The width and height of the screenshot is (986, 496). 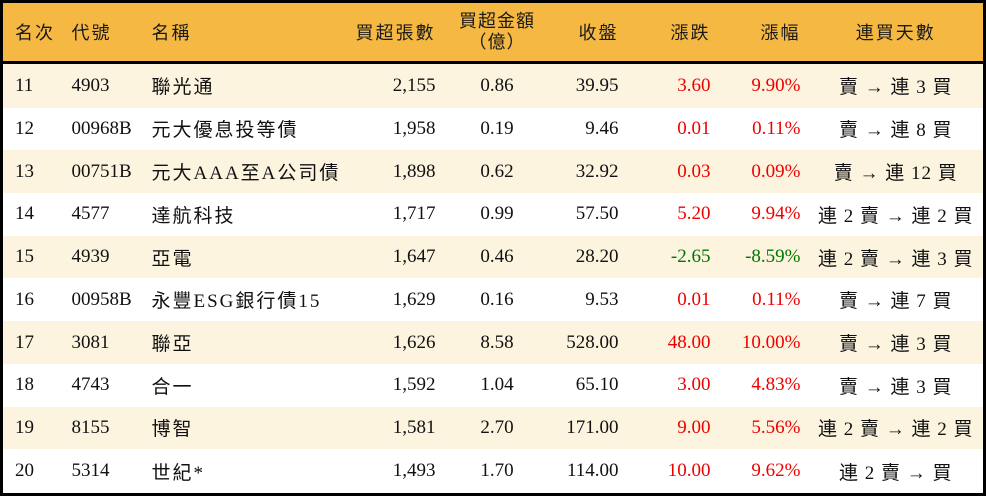 I want to click on cell-name: 聯亞, so click(x=172, y=345).